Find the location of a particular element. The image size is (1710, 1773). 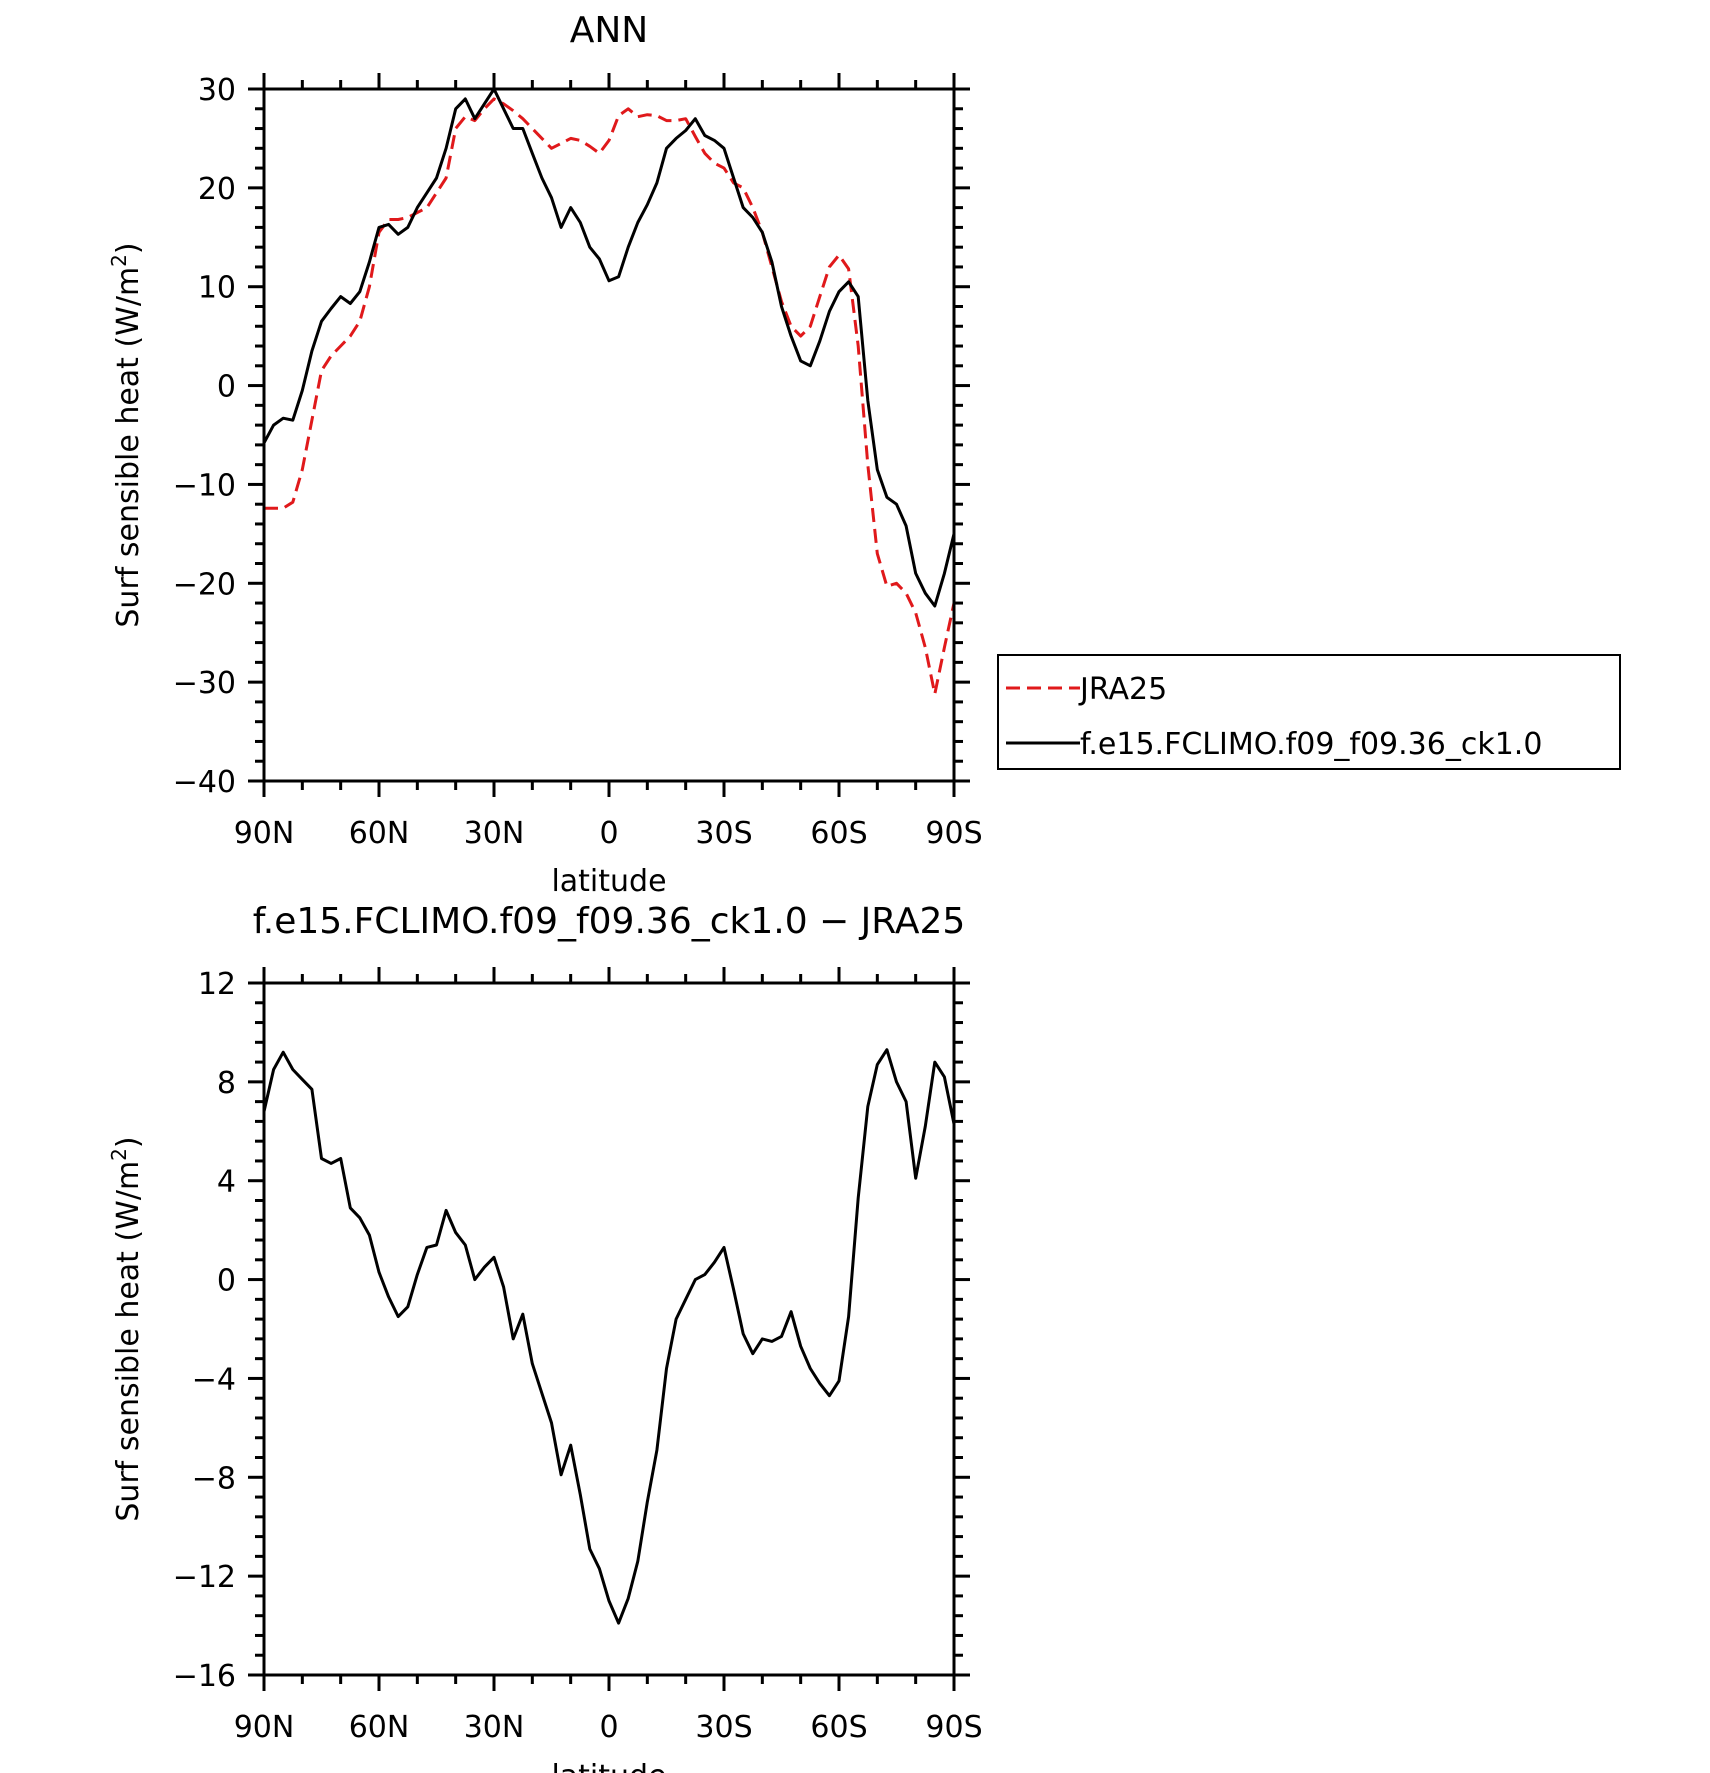

y-tick-label: −16 is located at coordinates (204, 1676).